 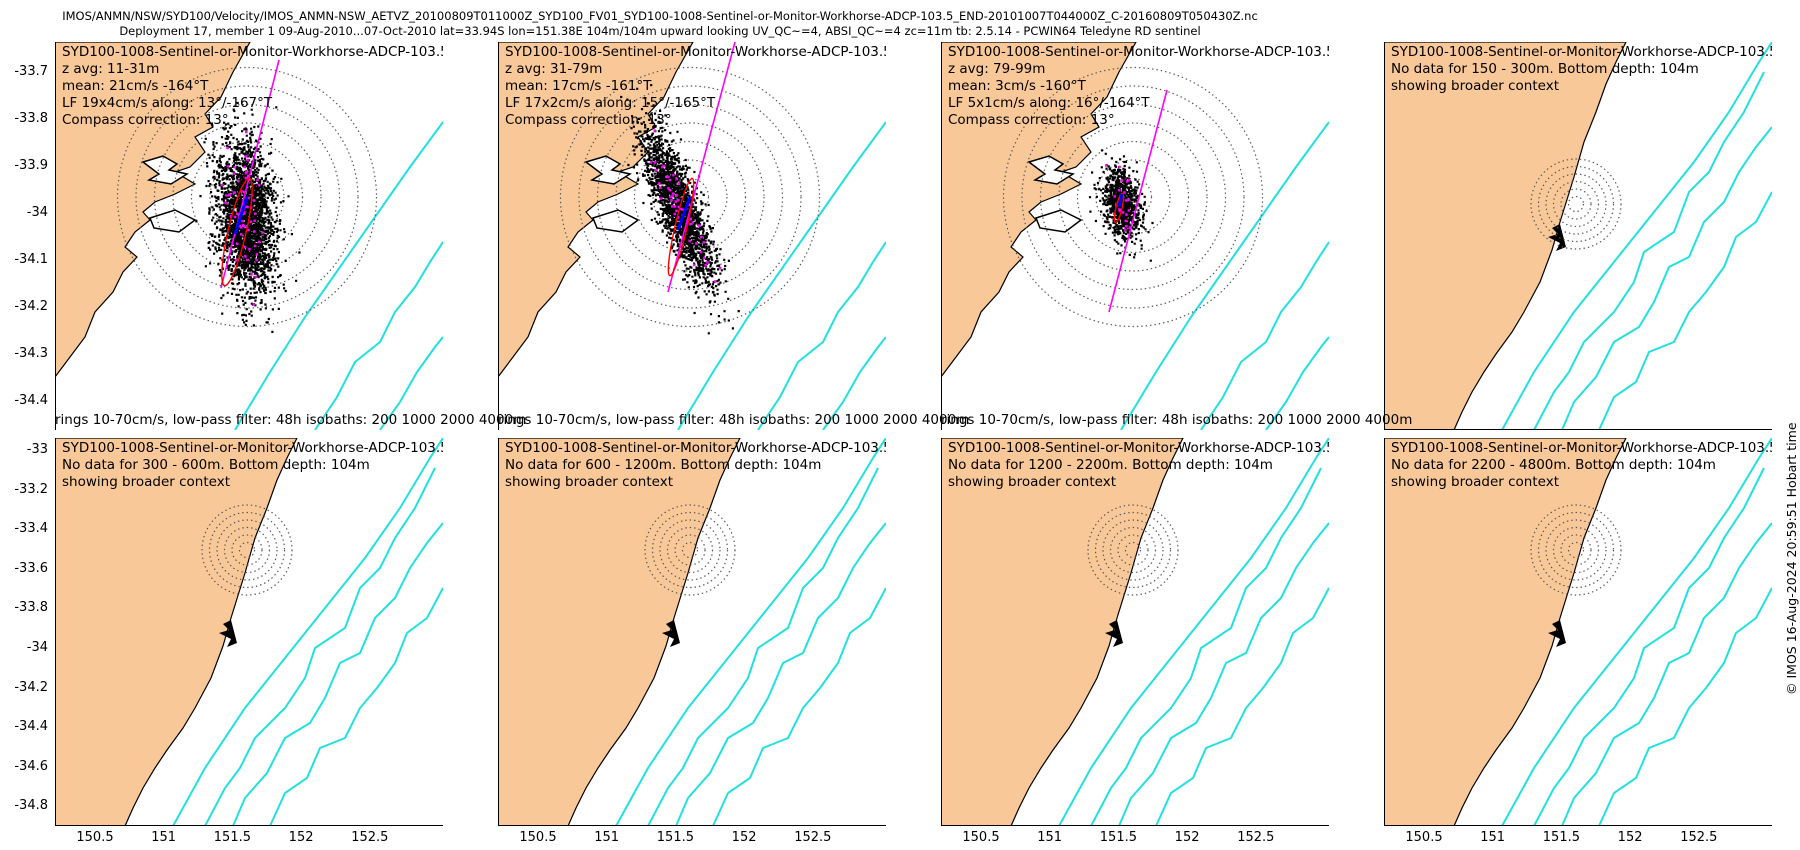 What do you see at coordinates (616, 221) in the screenshot?
I see `bay-detail` at bounding box center [616, 221].